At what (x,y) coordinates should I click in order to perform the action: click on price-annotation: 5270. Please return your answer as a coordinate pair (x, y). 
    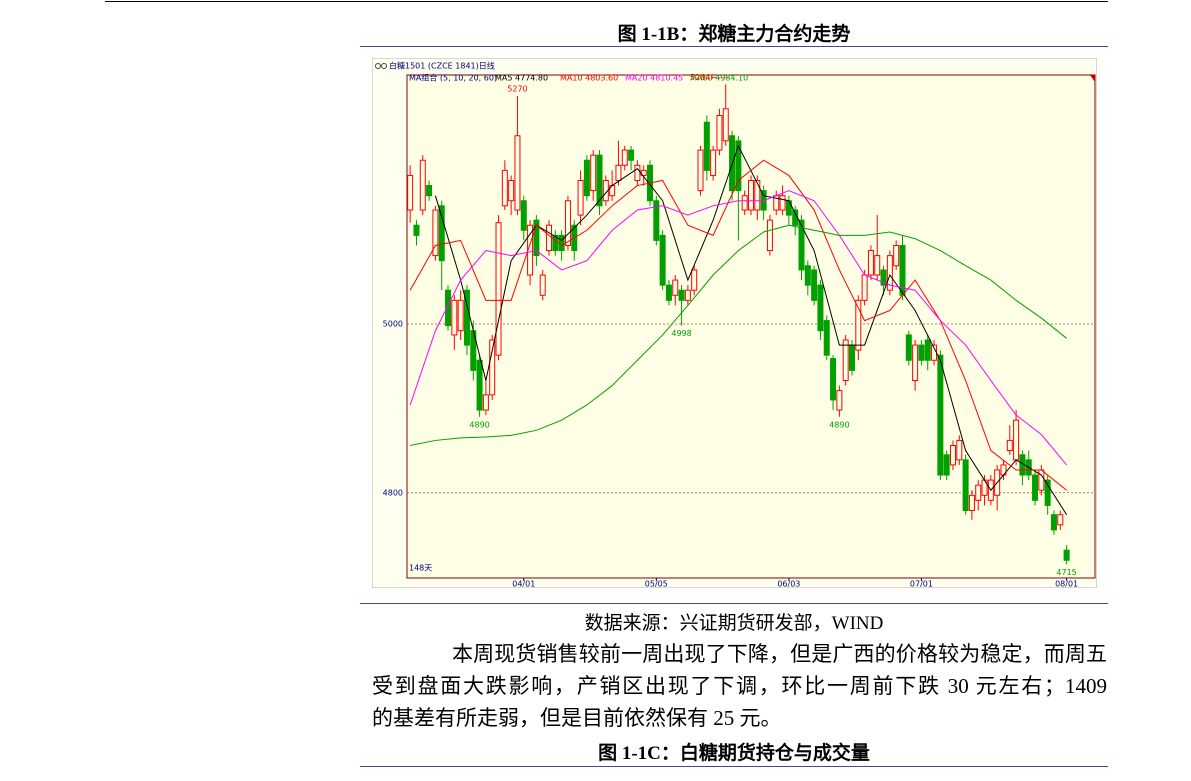
    Looking at the image, I should click on (517, 89).